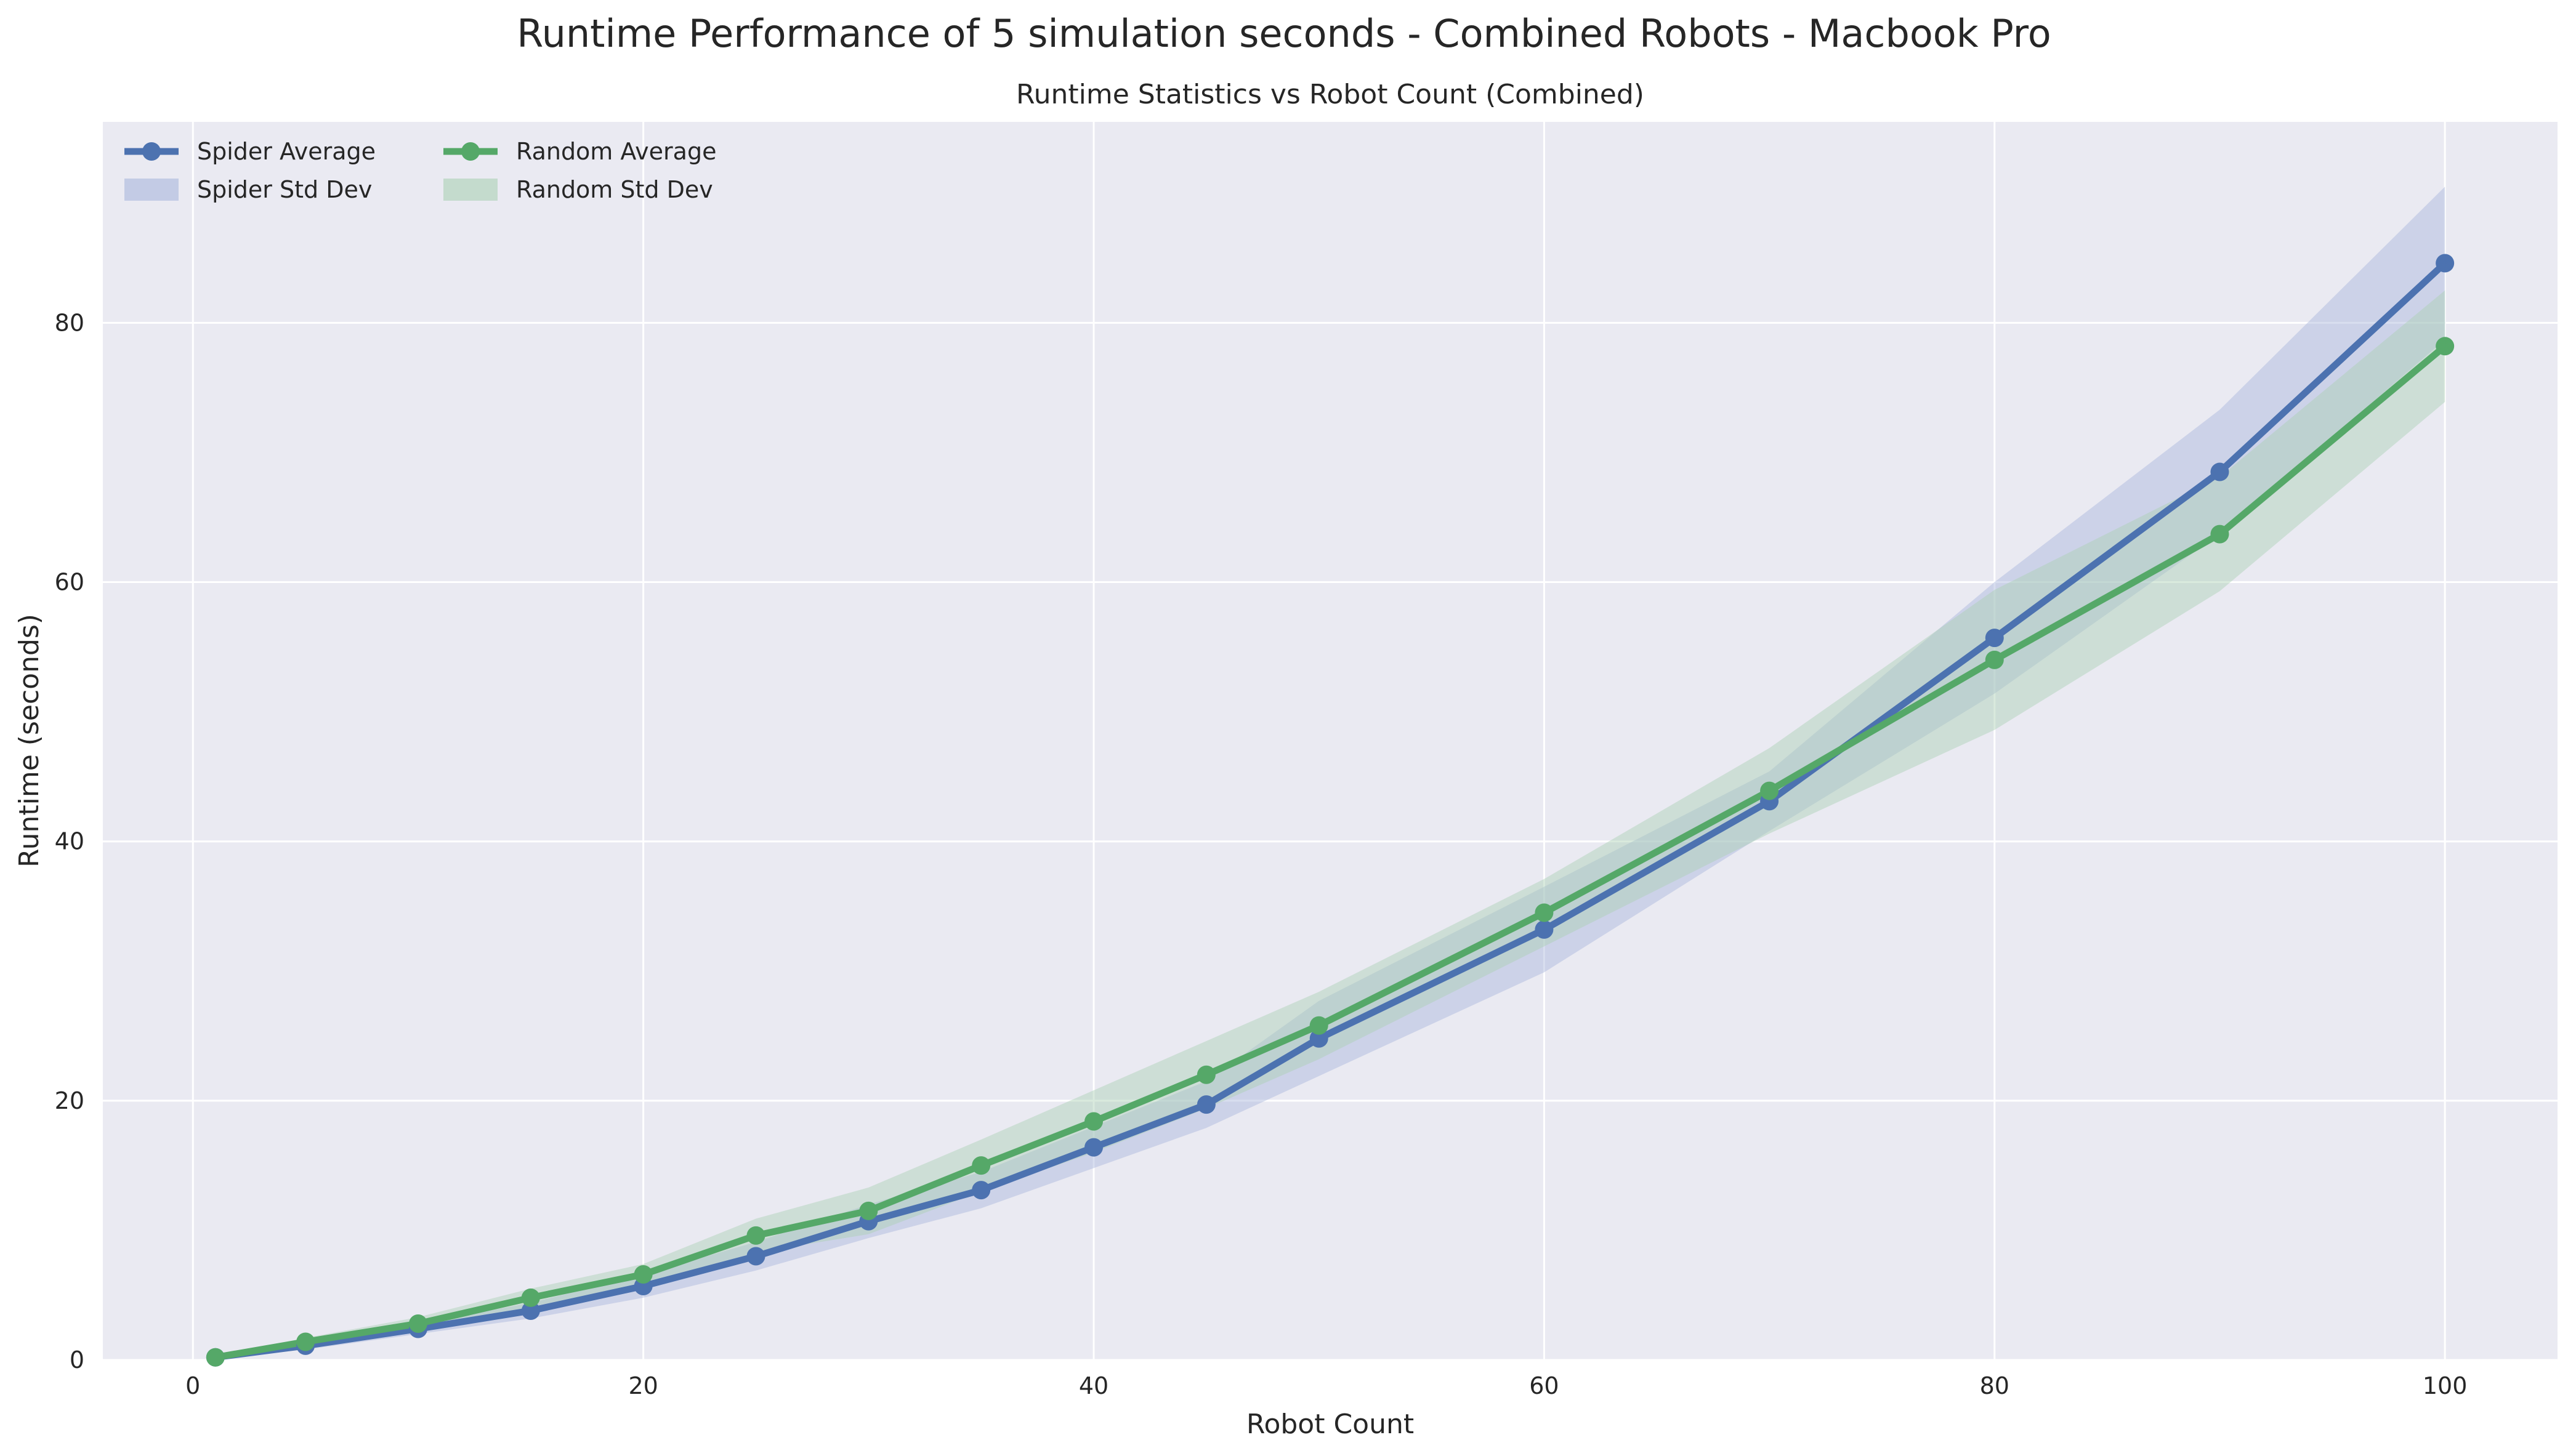 This screenshot has height=1456, width=2568. What do you see at coordinates (69, 323) in the screenshot?
I see `y-tick-label: 80` at bounding box center [69, 323].